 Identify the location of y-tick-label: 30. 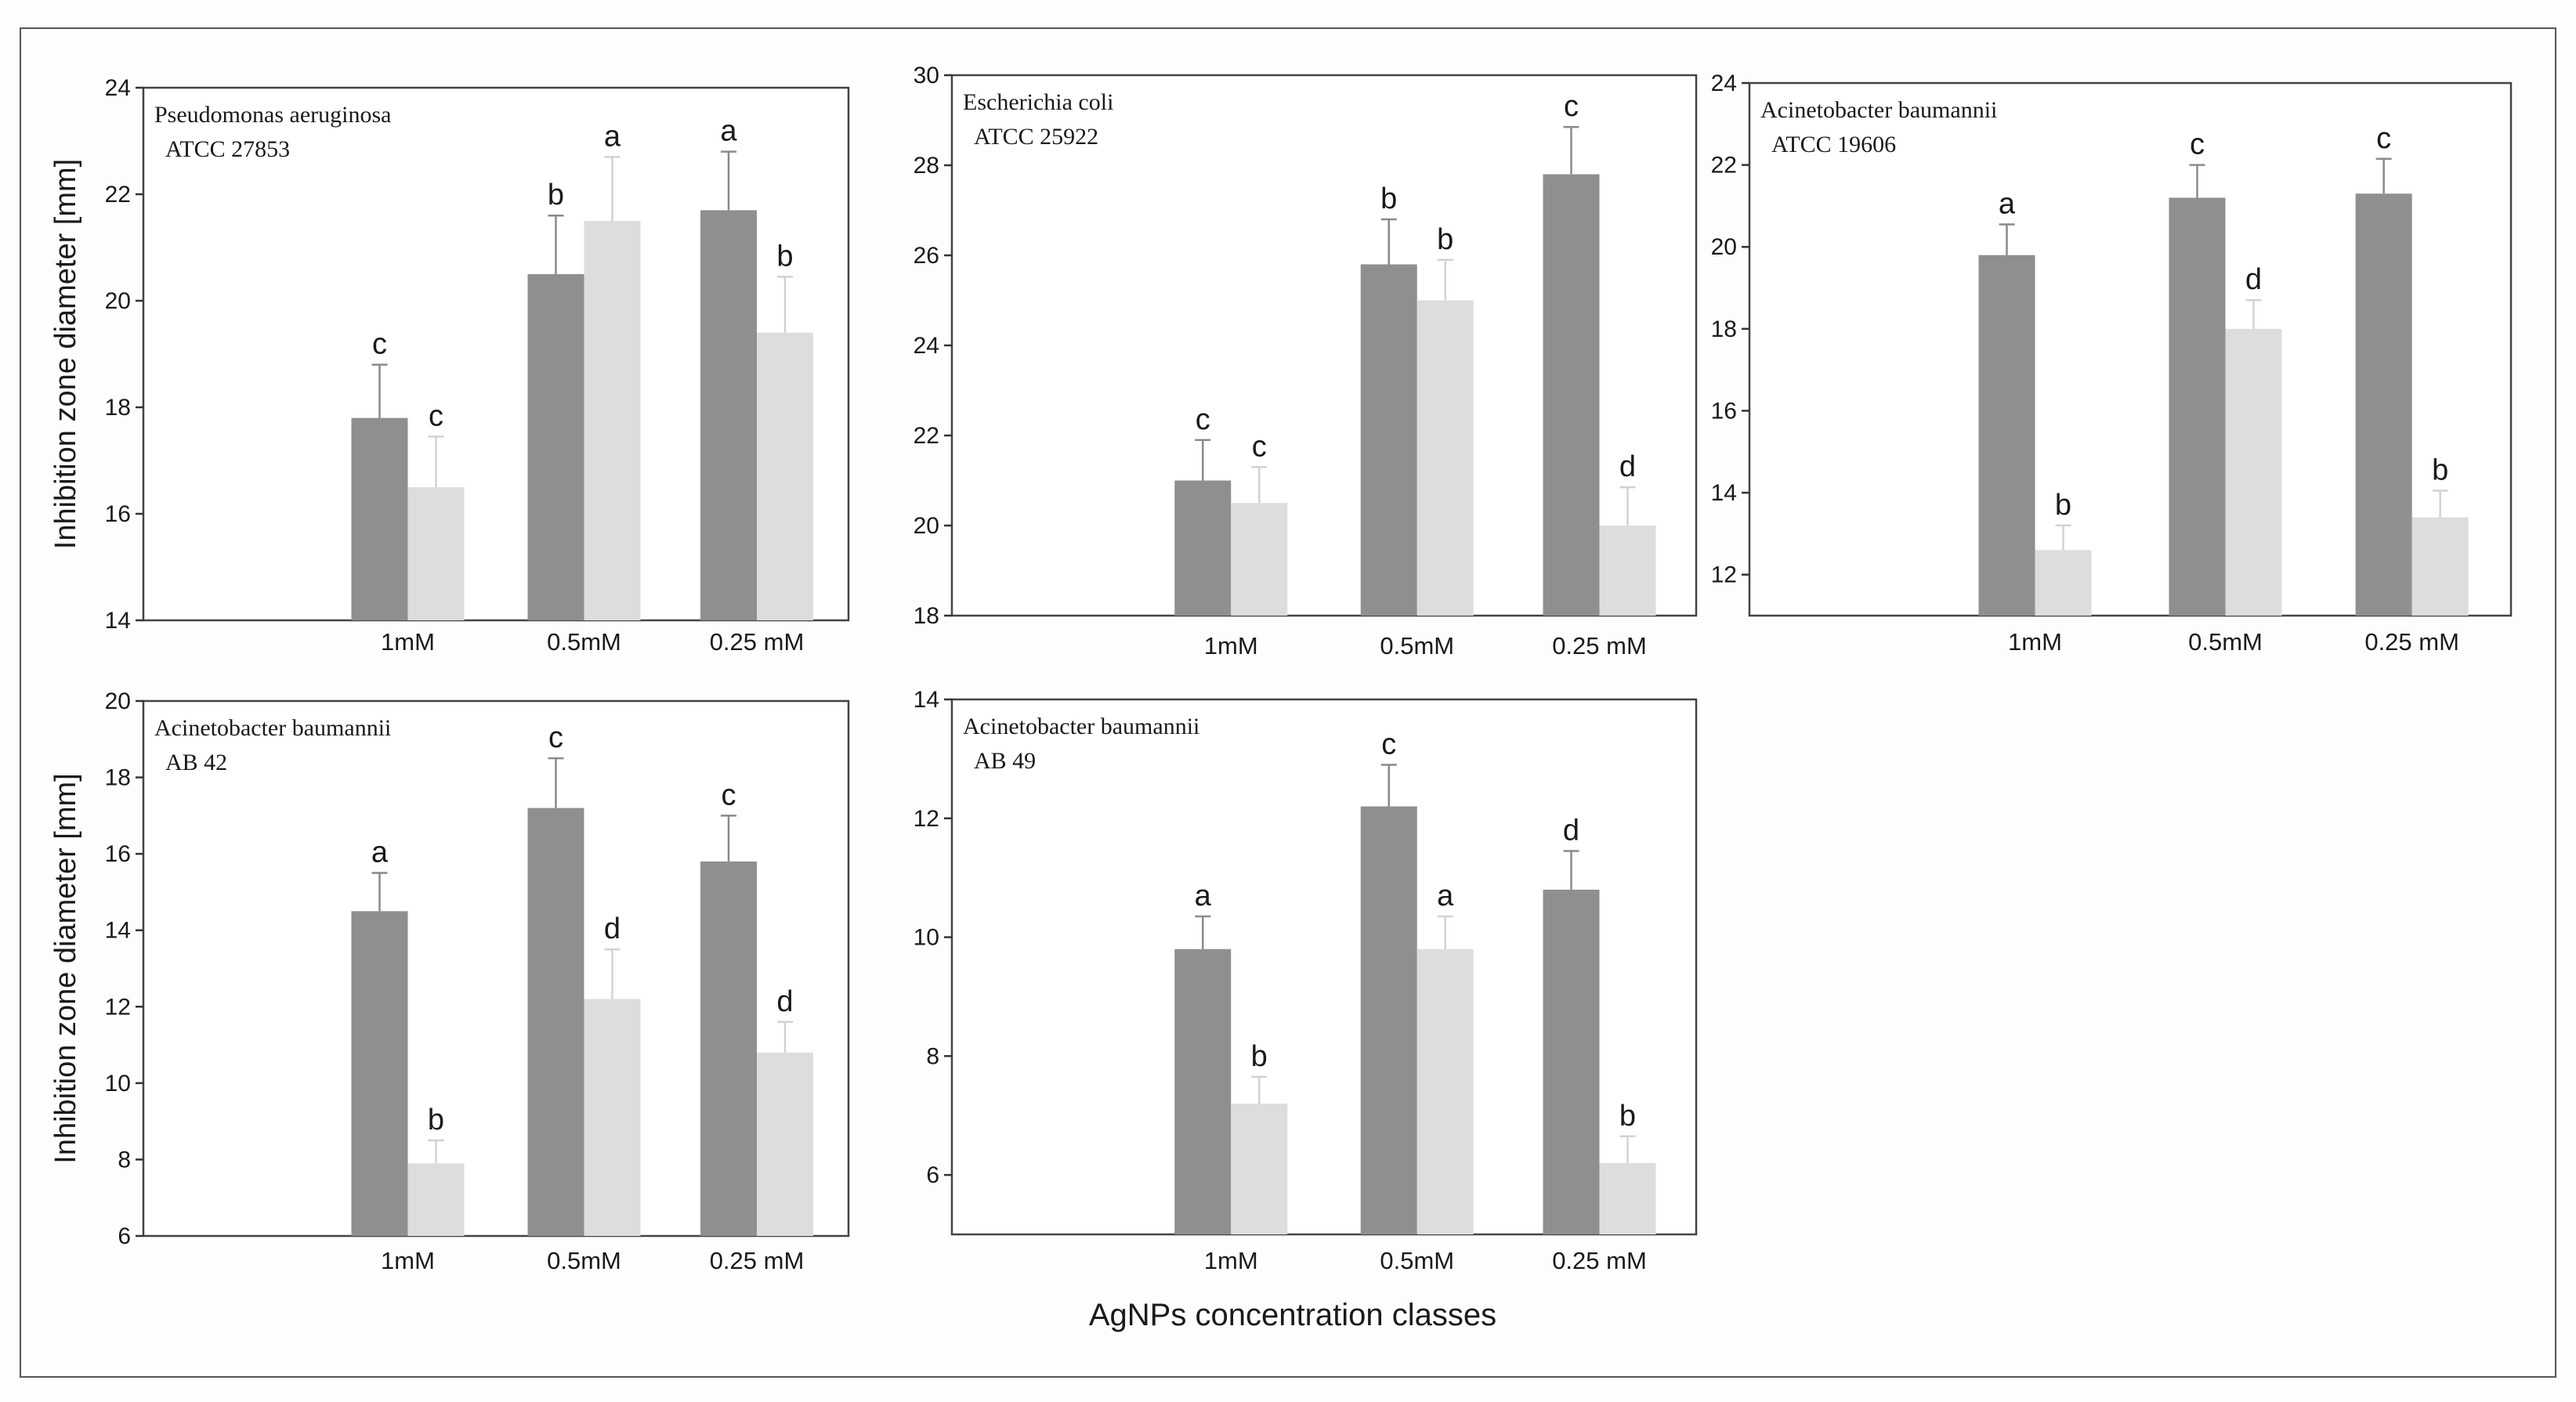
(926, 76).